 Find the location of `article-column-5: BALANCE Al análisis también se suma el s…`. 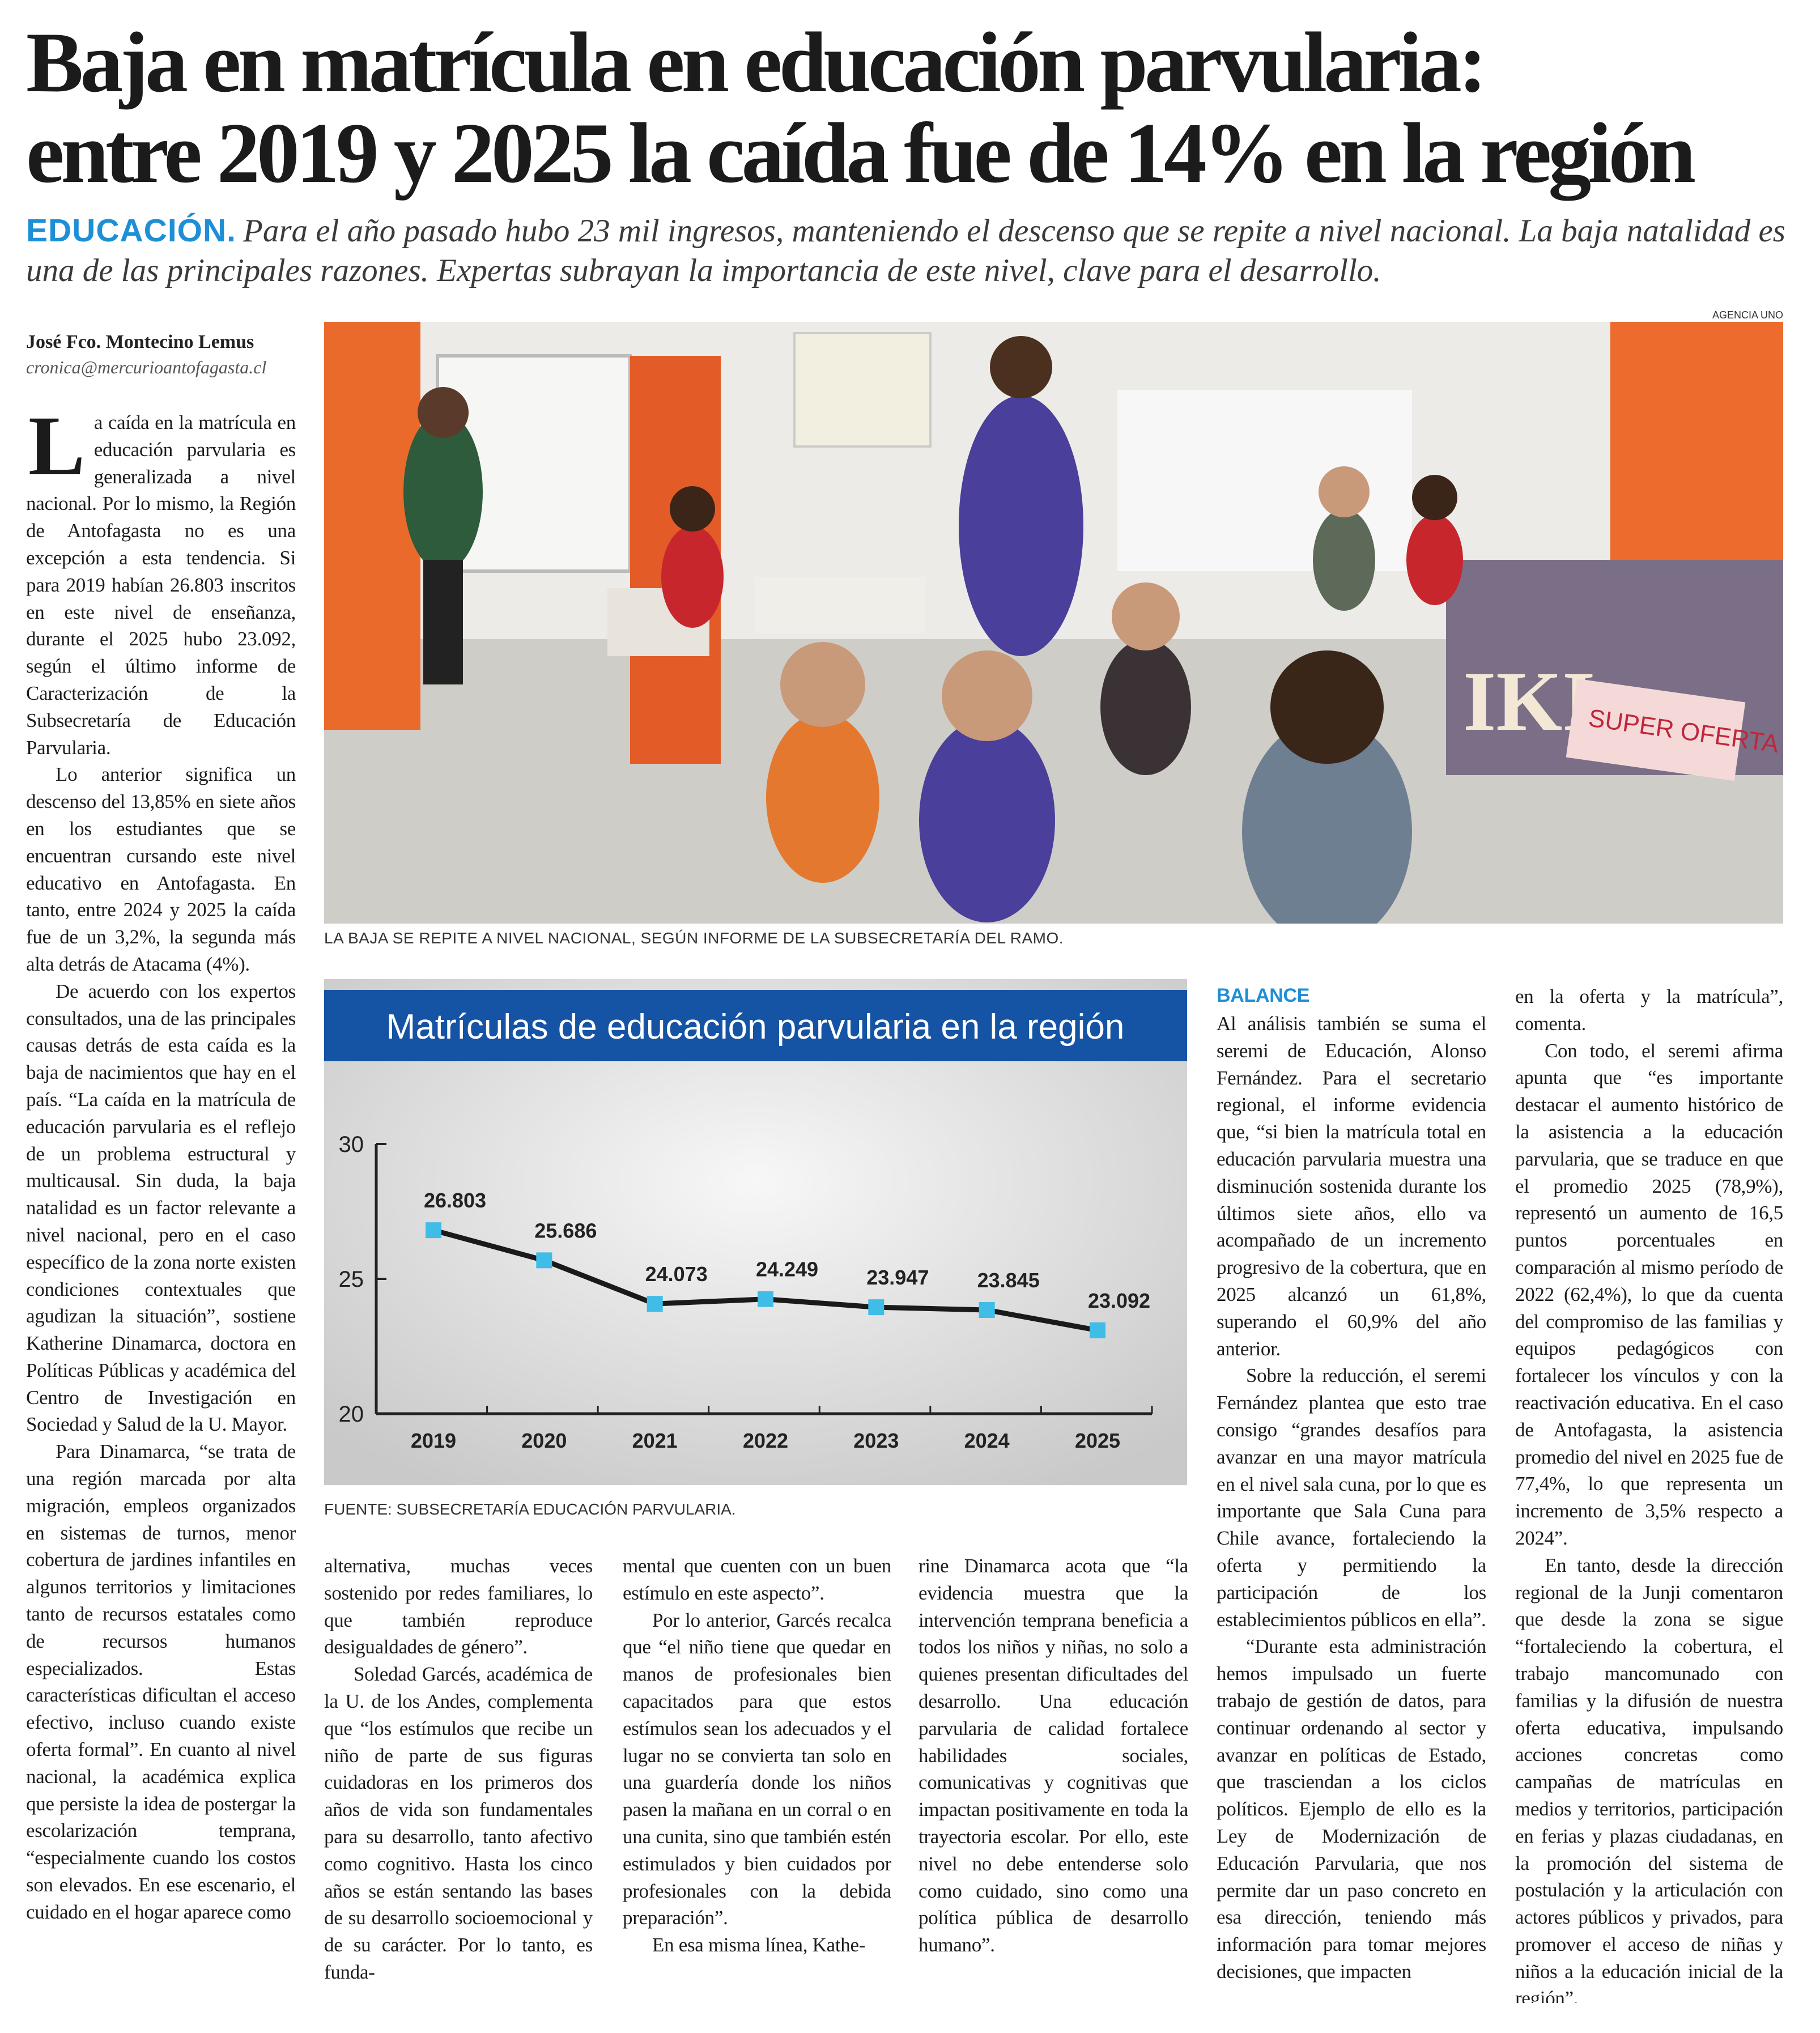

article-column-5: BALANCE Al análisis también se suma el s… is located at coordinates (1351, 1493).